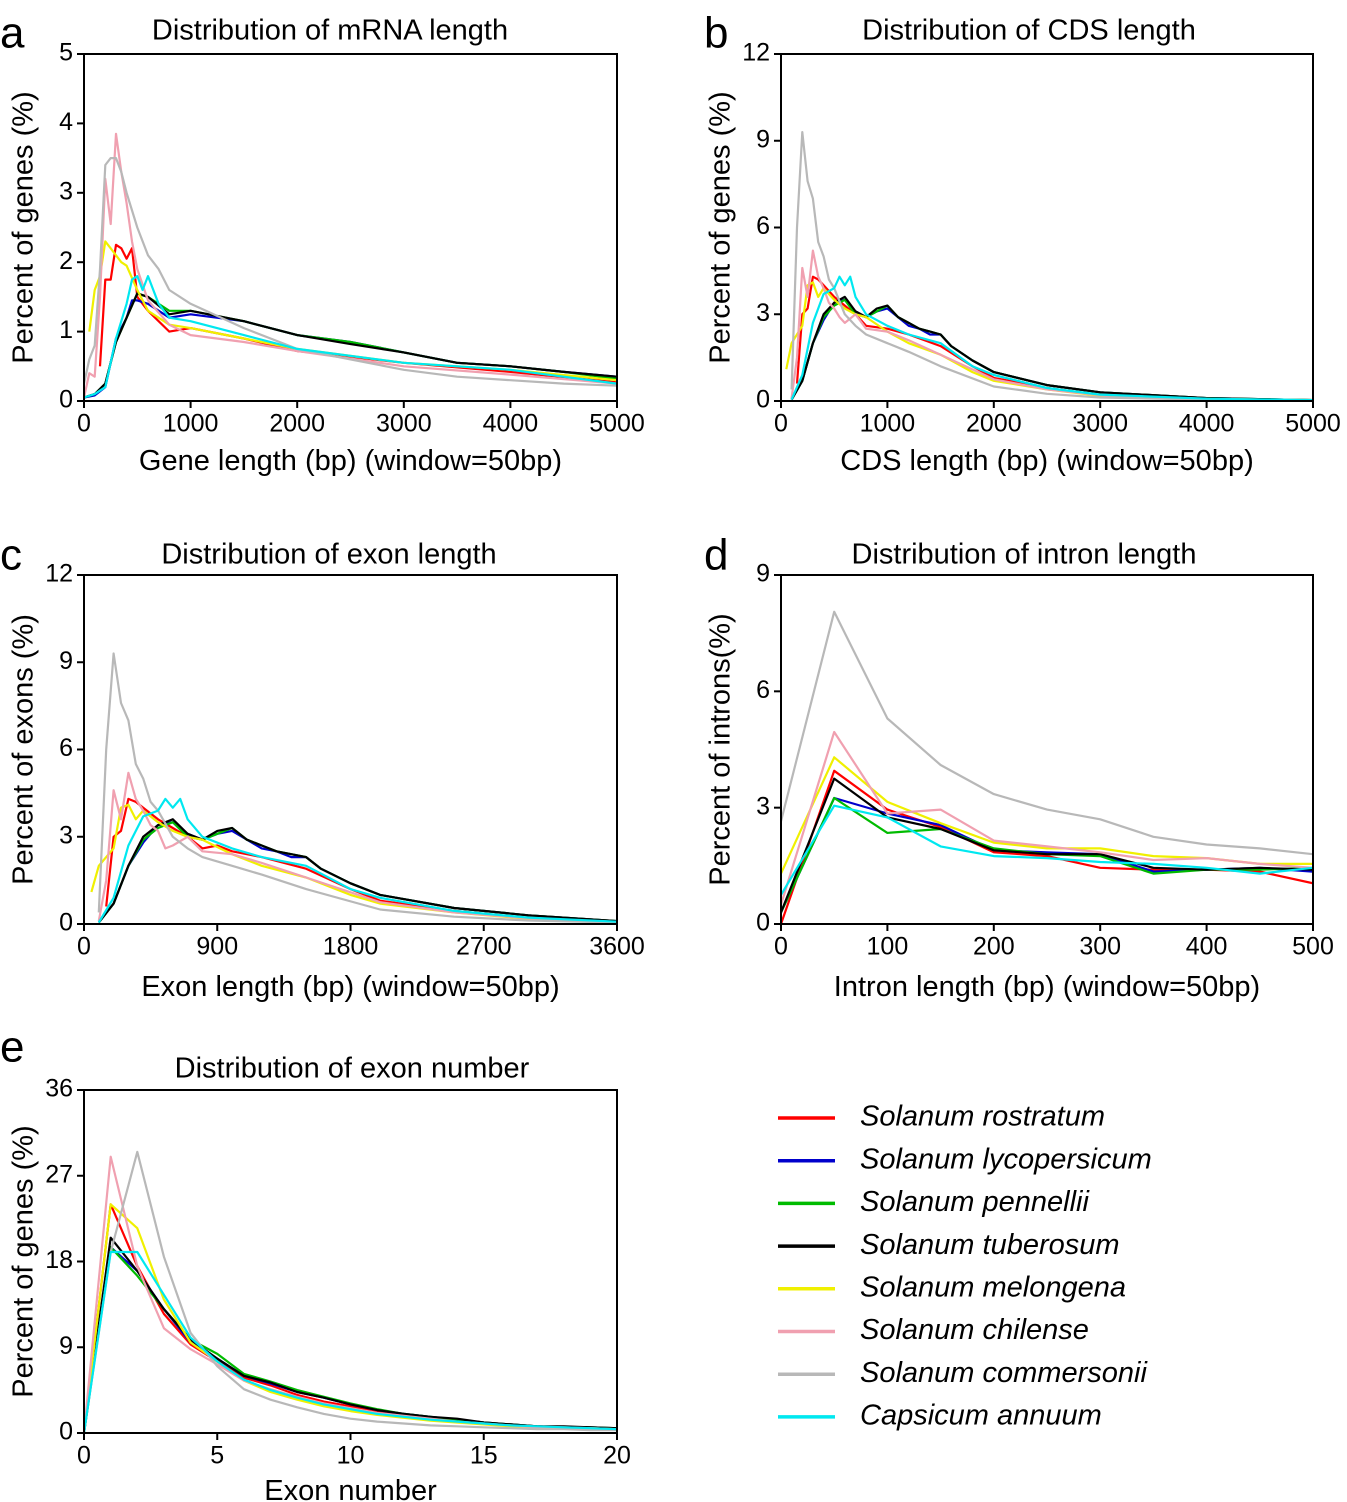 The width and height of the screenshot is (1347, 1502). What do you see at coordinates (1047, 227) in the screenshot?
I see `plot-frame` at bounding box center [1047, 227].